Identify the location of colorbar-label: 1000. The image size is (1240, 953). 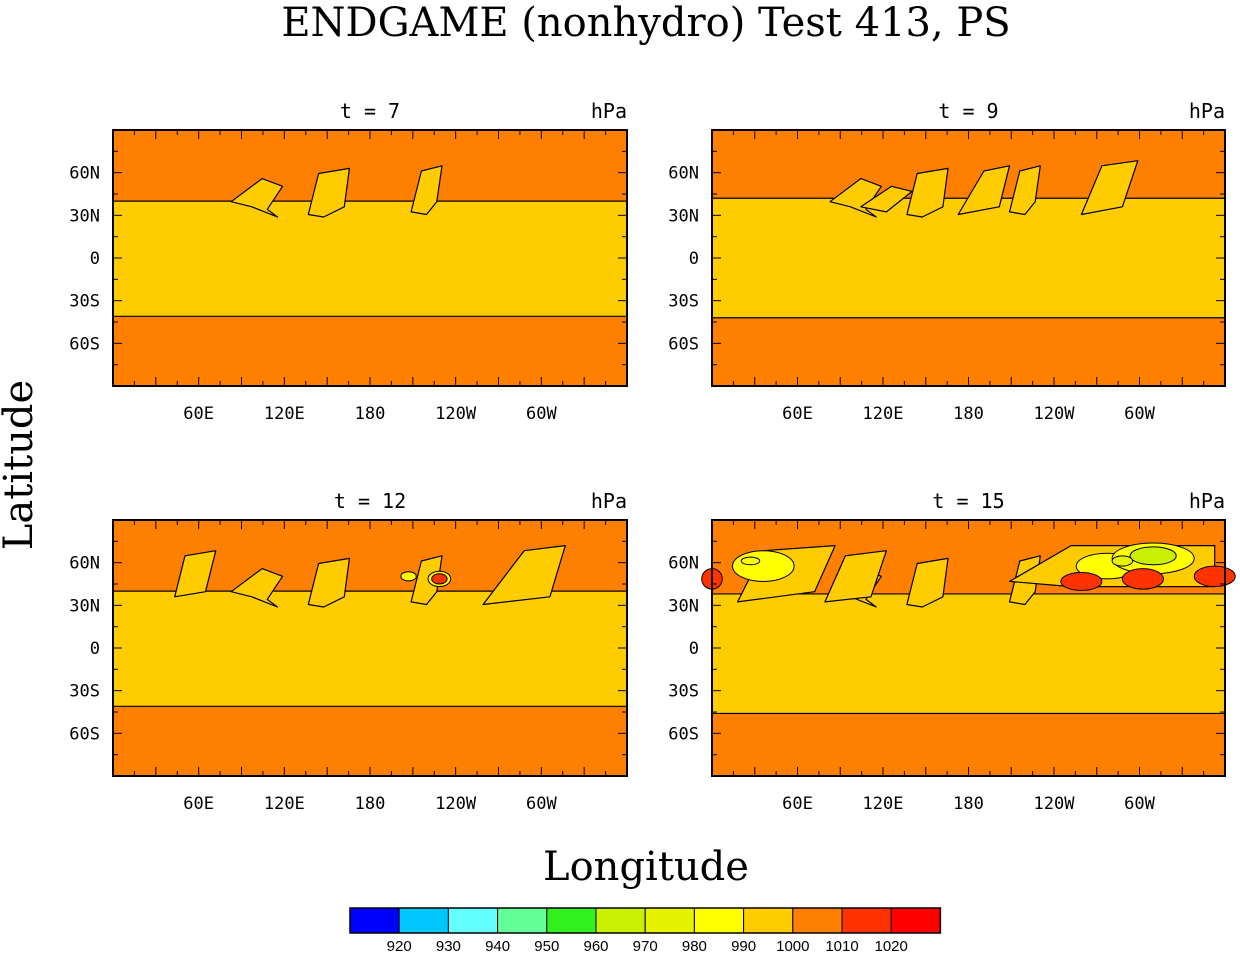
(792, 945).